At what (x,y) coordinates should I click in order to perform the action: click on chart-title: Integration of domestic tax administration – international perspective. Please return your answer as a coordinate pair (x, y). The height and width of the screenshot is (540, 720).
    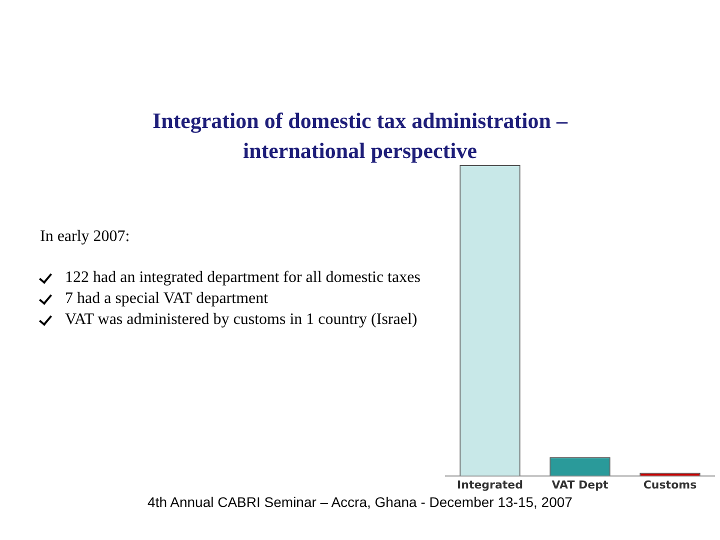
    Looking at the image, I should click on (360, 136).